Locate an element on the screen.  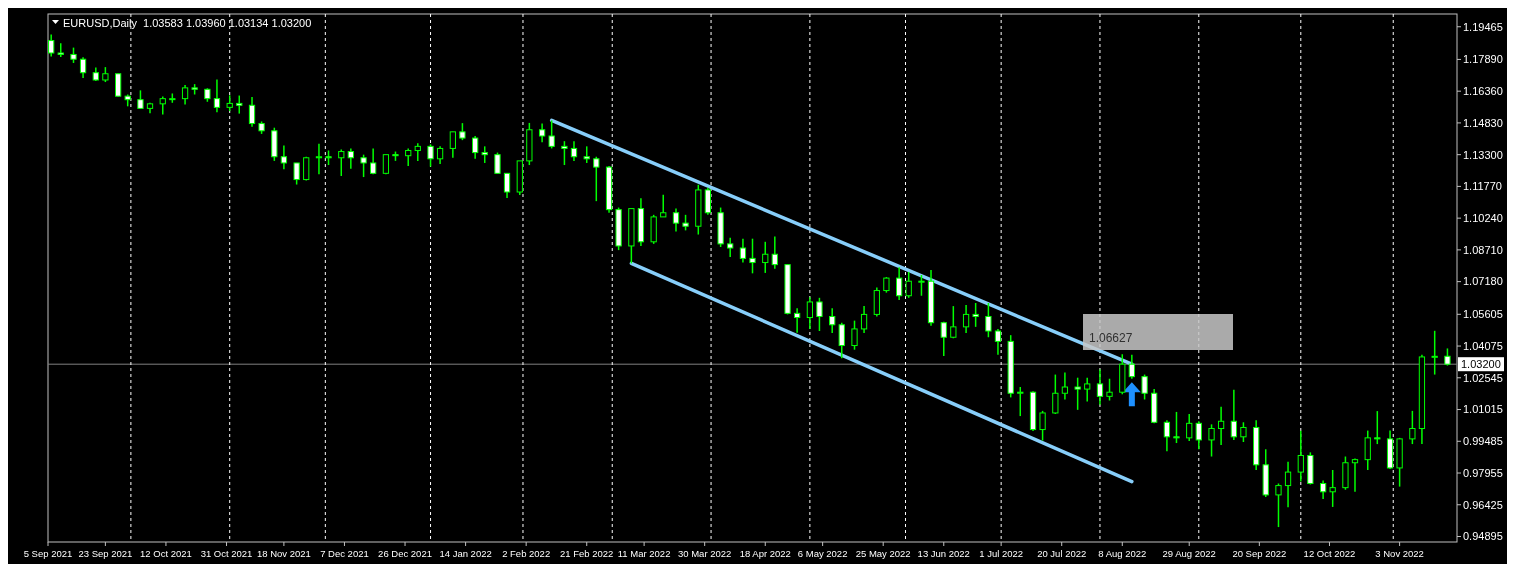
x-tick-label: 25 May 2022 is located at coordinates (883, 553).